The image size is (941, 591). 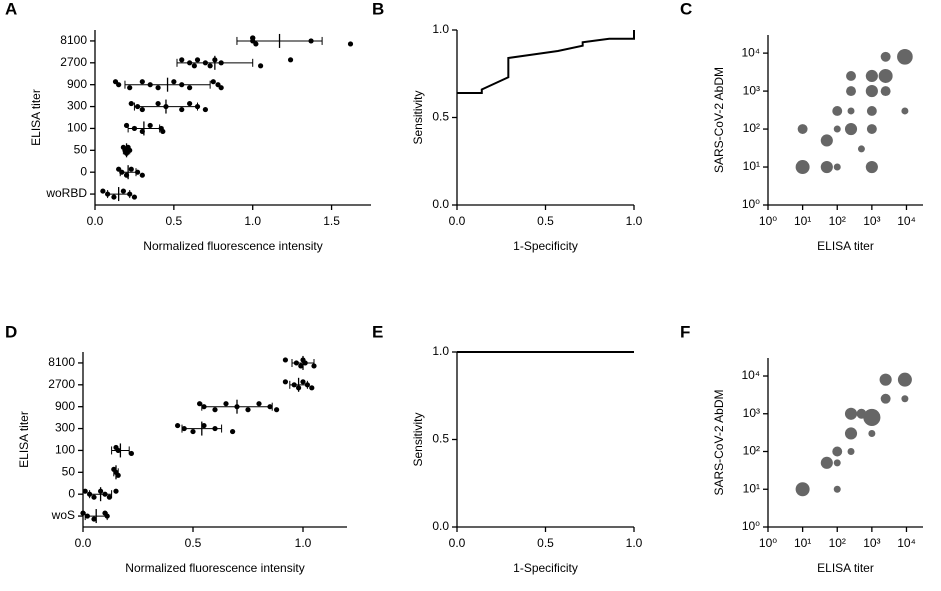 I want to click on y-axis-label: Sensitivity, so click(x=418, y=439).